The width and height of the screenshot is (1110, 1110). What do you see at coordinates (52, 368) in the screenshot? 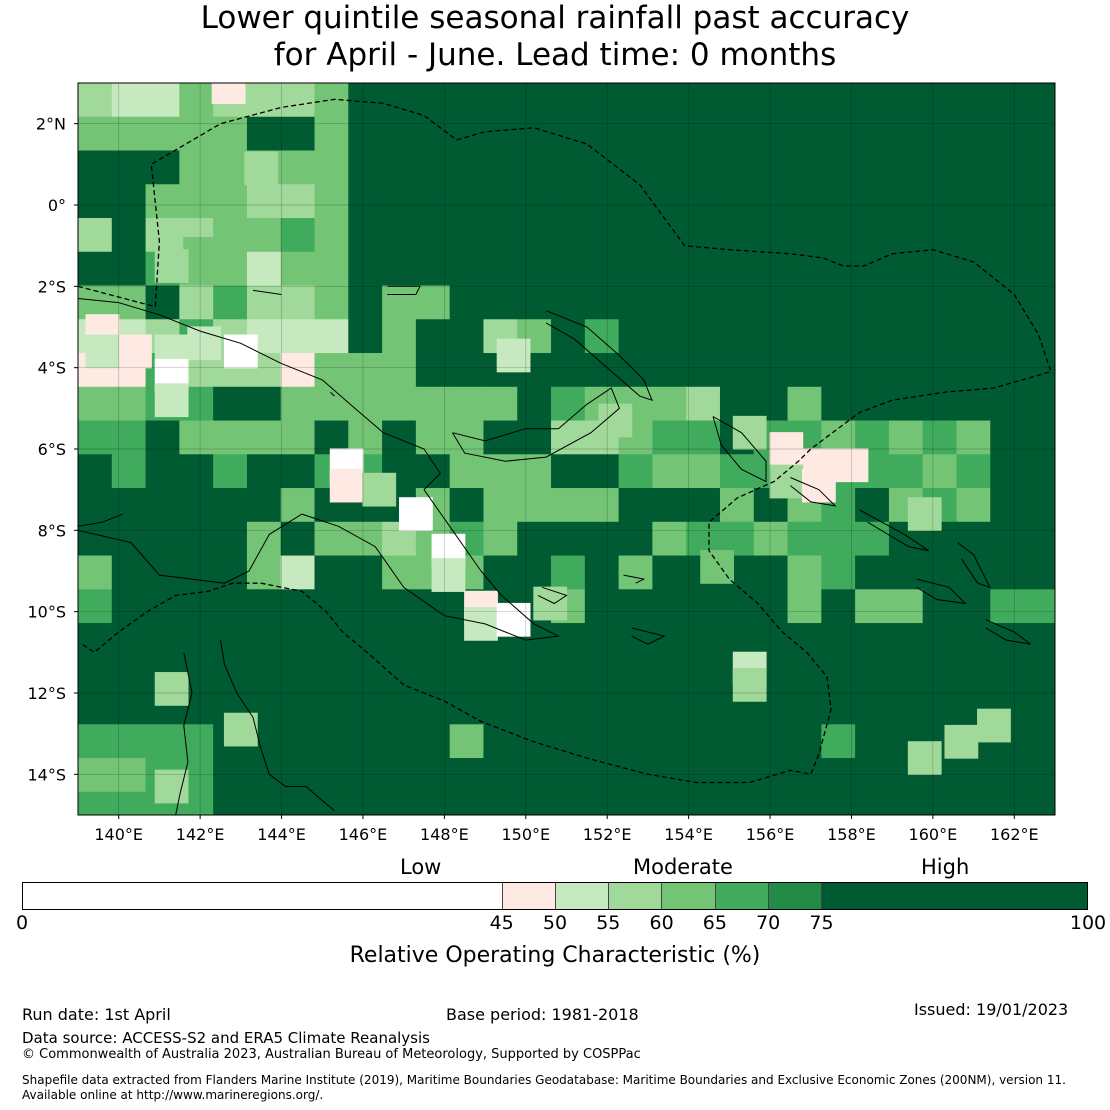
I see `lat-tick-label: 4°S` at bounding box center [52, 368].